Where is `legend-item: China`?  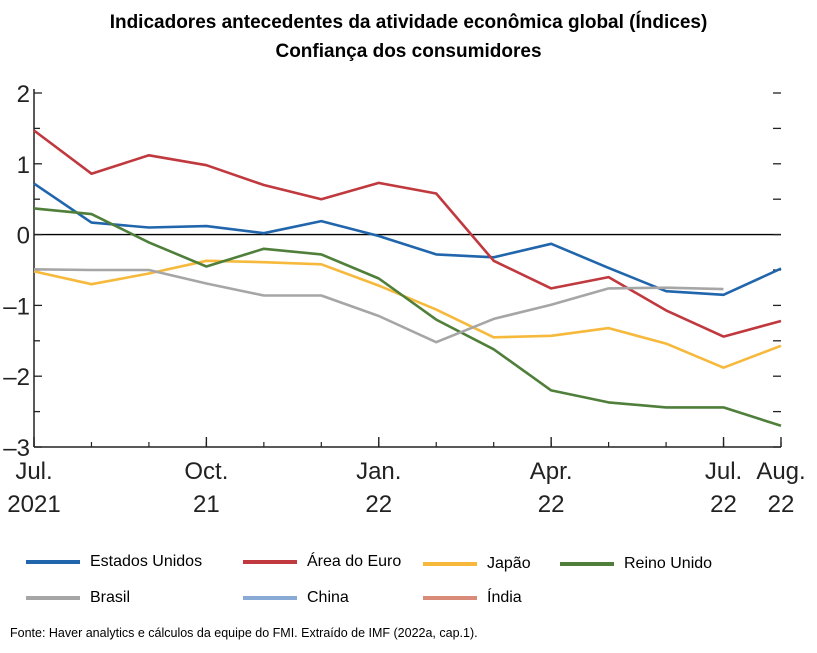
legend-item: China is located at coordinates (296, 598).